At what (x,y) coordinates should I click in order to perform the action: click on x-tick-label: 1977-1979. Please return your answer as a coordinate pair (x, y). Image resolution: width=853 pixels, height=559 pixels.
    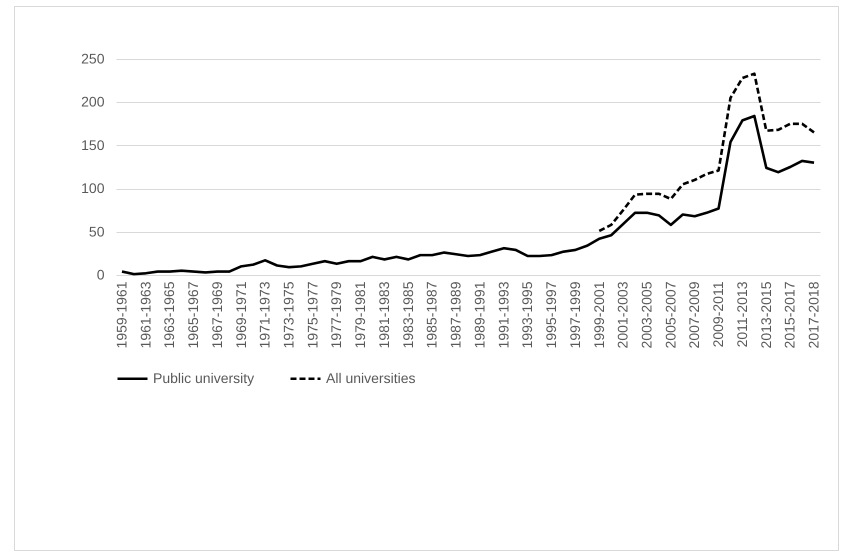
    Looking at the image, I should click on (336, 314).